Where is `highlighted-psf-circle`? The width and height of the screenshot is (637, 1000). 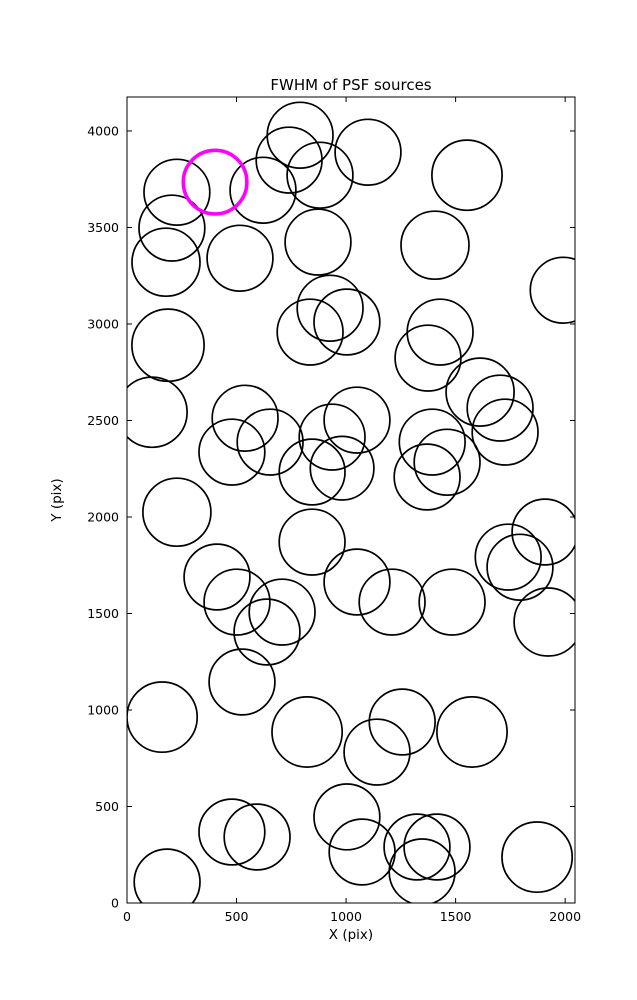
highlighted-psf-circle is located at coordinates (215, 182).